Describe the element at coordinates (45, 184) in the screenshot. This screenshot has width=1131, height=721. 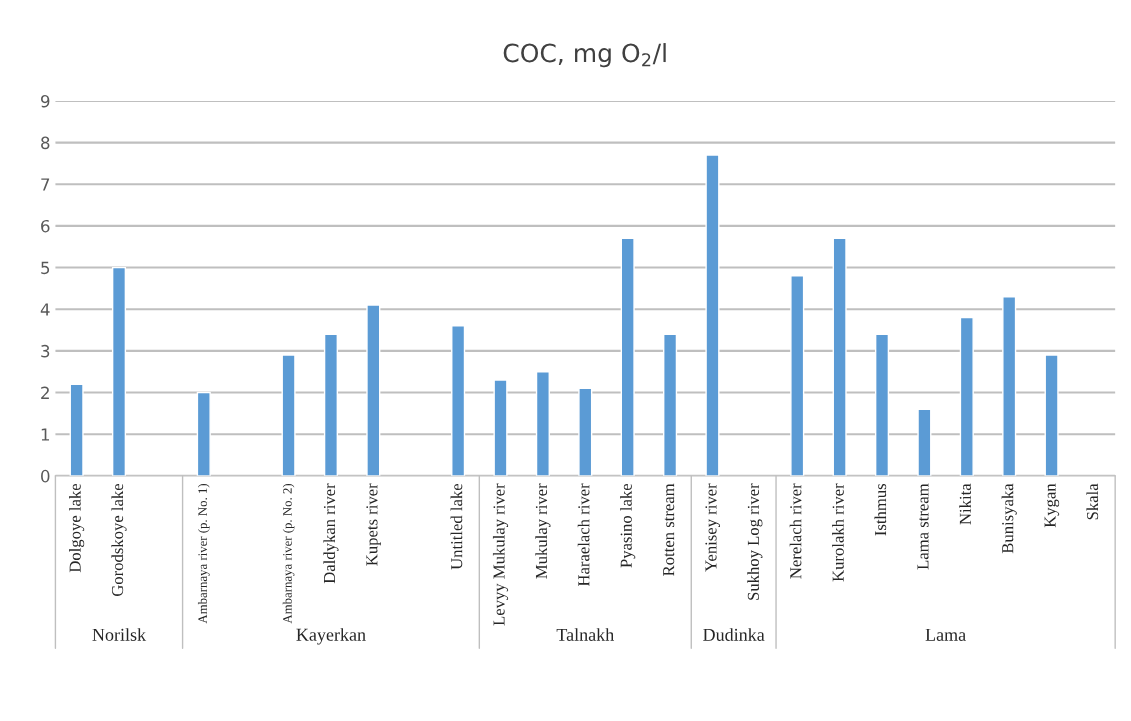
I see `y-tick-label: 7` at that location.